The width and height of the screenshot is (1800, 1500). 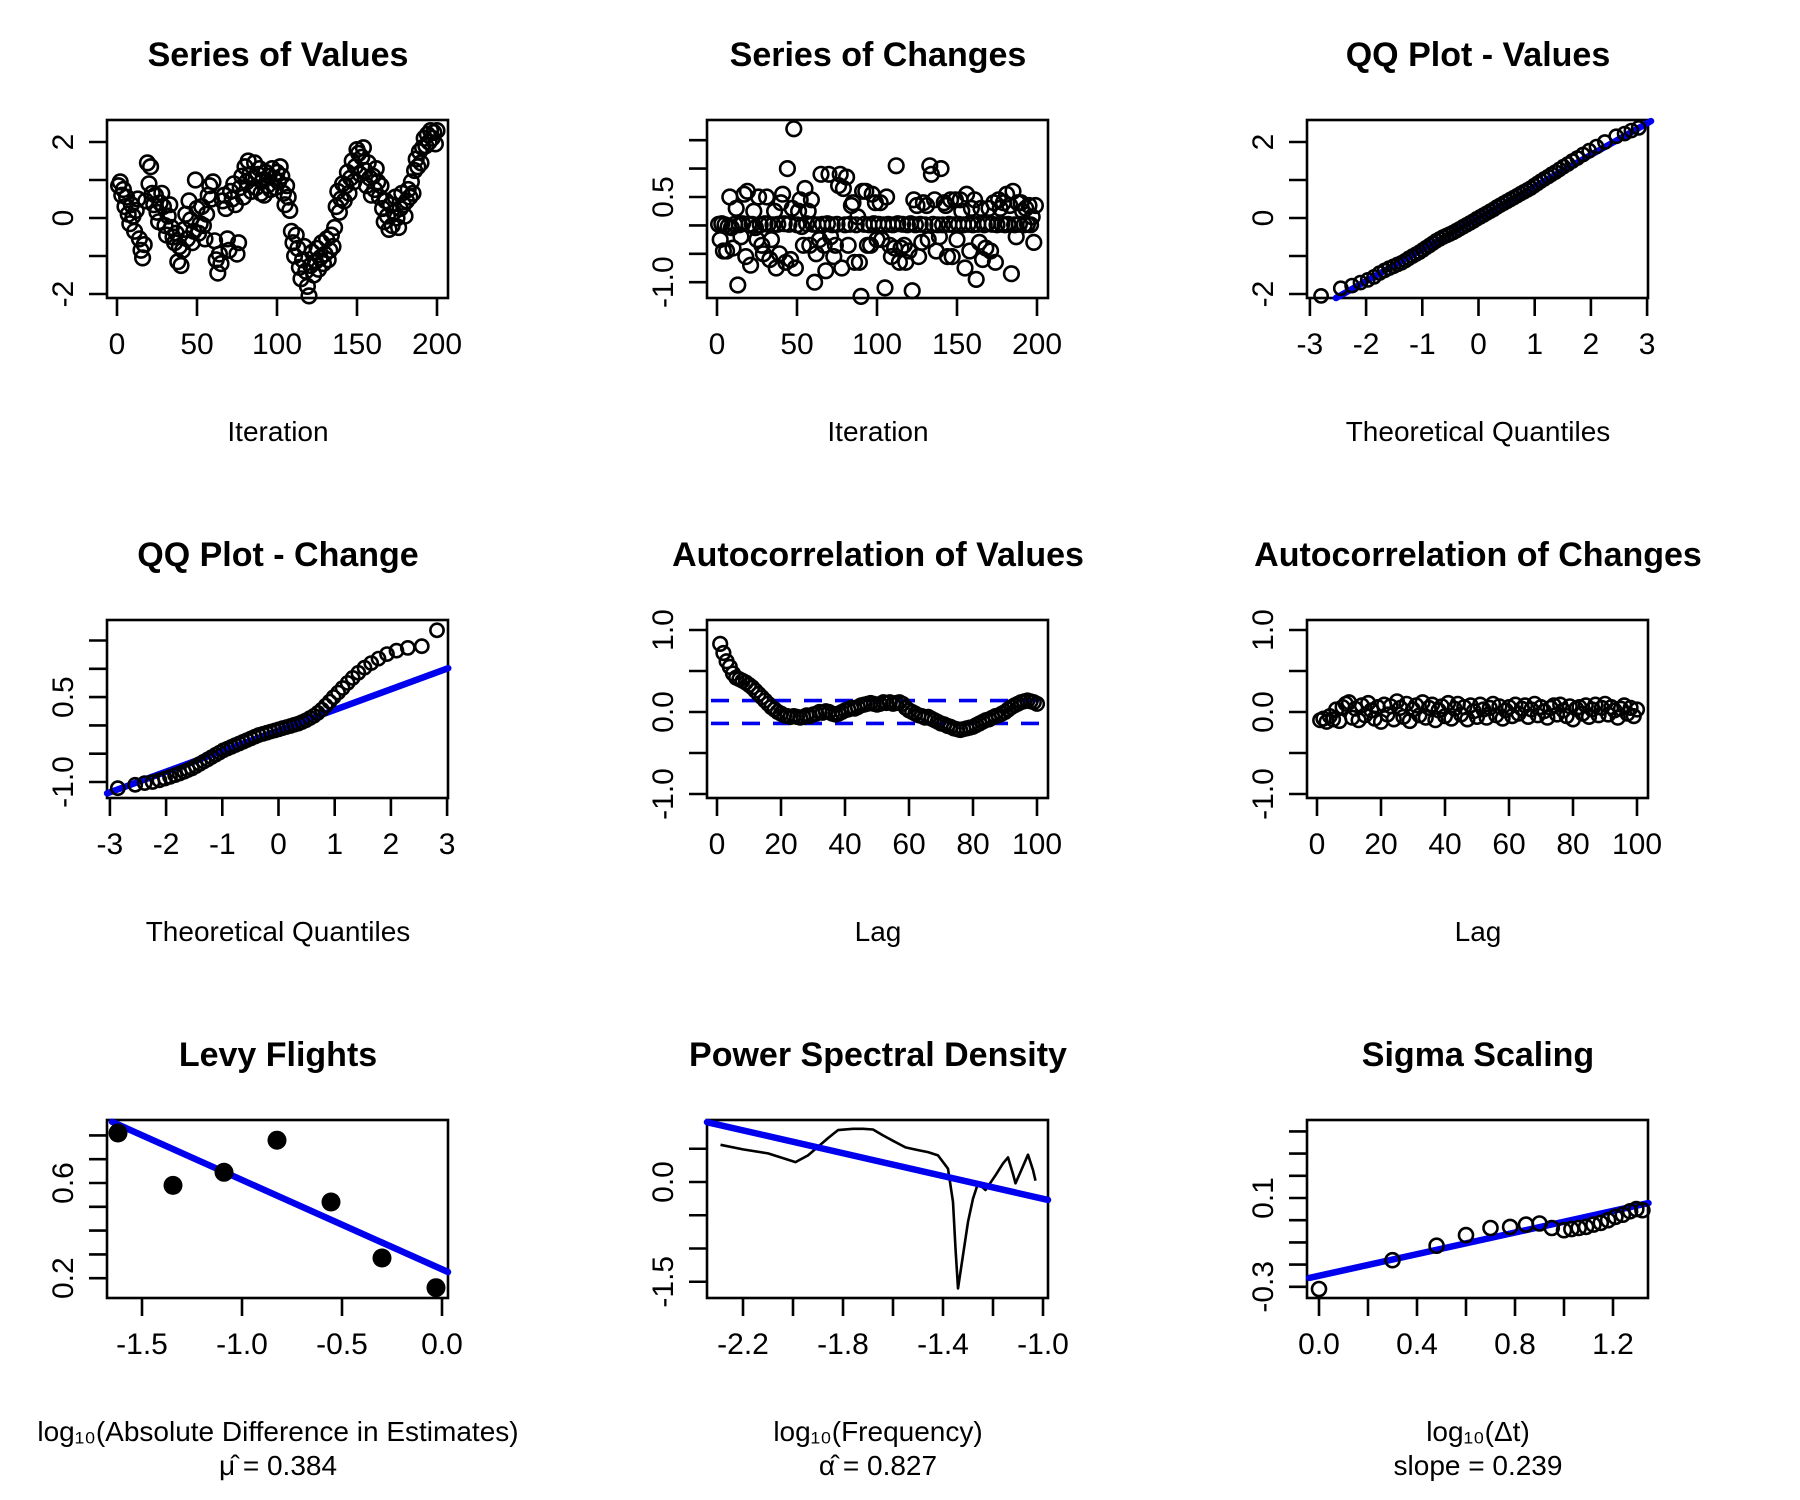 What do you see at coordinates (251, 739) in the screenshot?
I see `plot-qq-change: -3 -2 -1 0 1 2 3 0.5 -1.0` at bounding box center [251, 739].